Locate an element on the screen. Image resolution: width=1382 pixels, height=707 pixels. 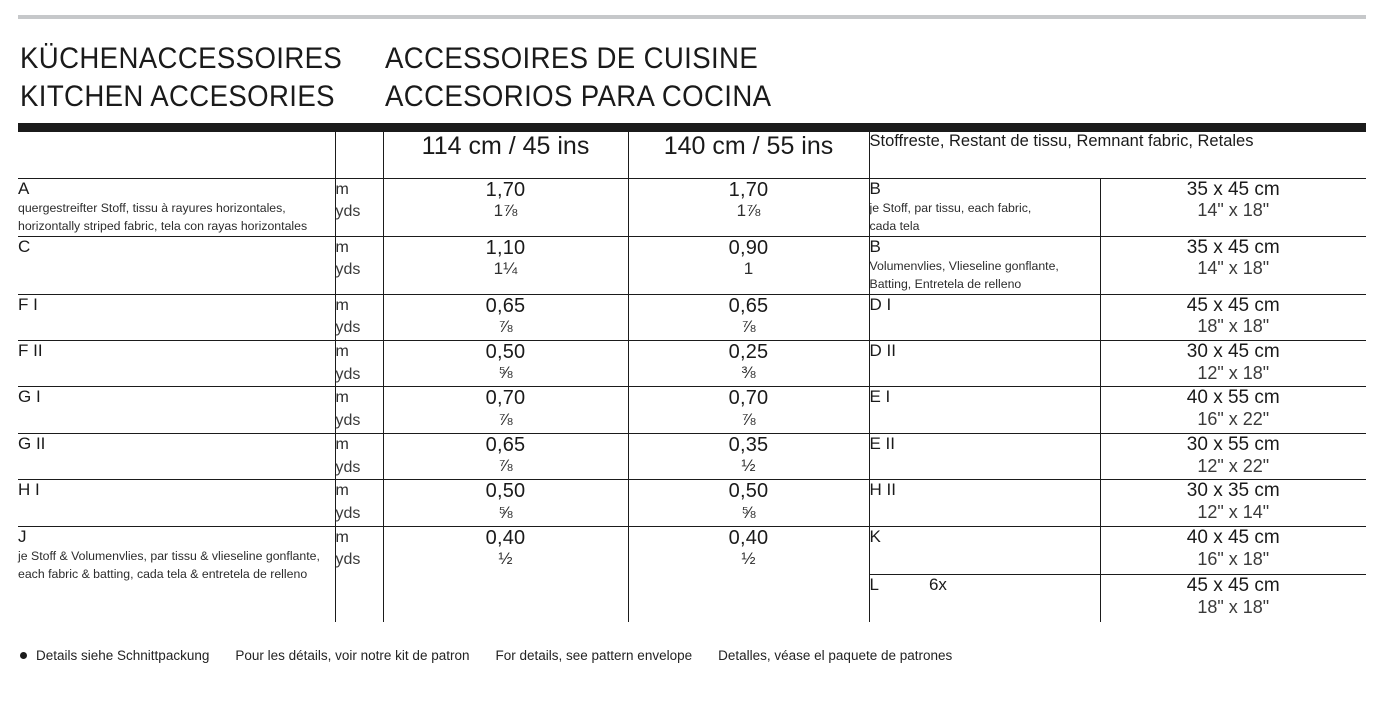
remnant-size-A: 35 x 45 cm 14" x 18" is located at coordinates (1232, 207).